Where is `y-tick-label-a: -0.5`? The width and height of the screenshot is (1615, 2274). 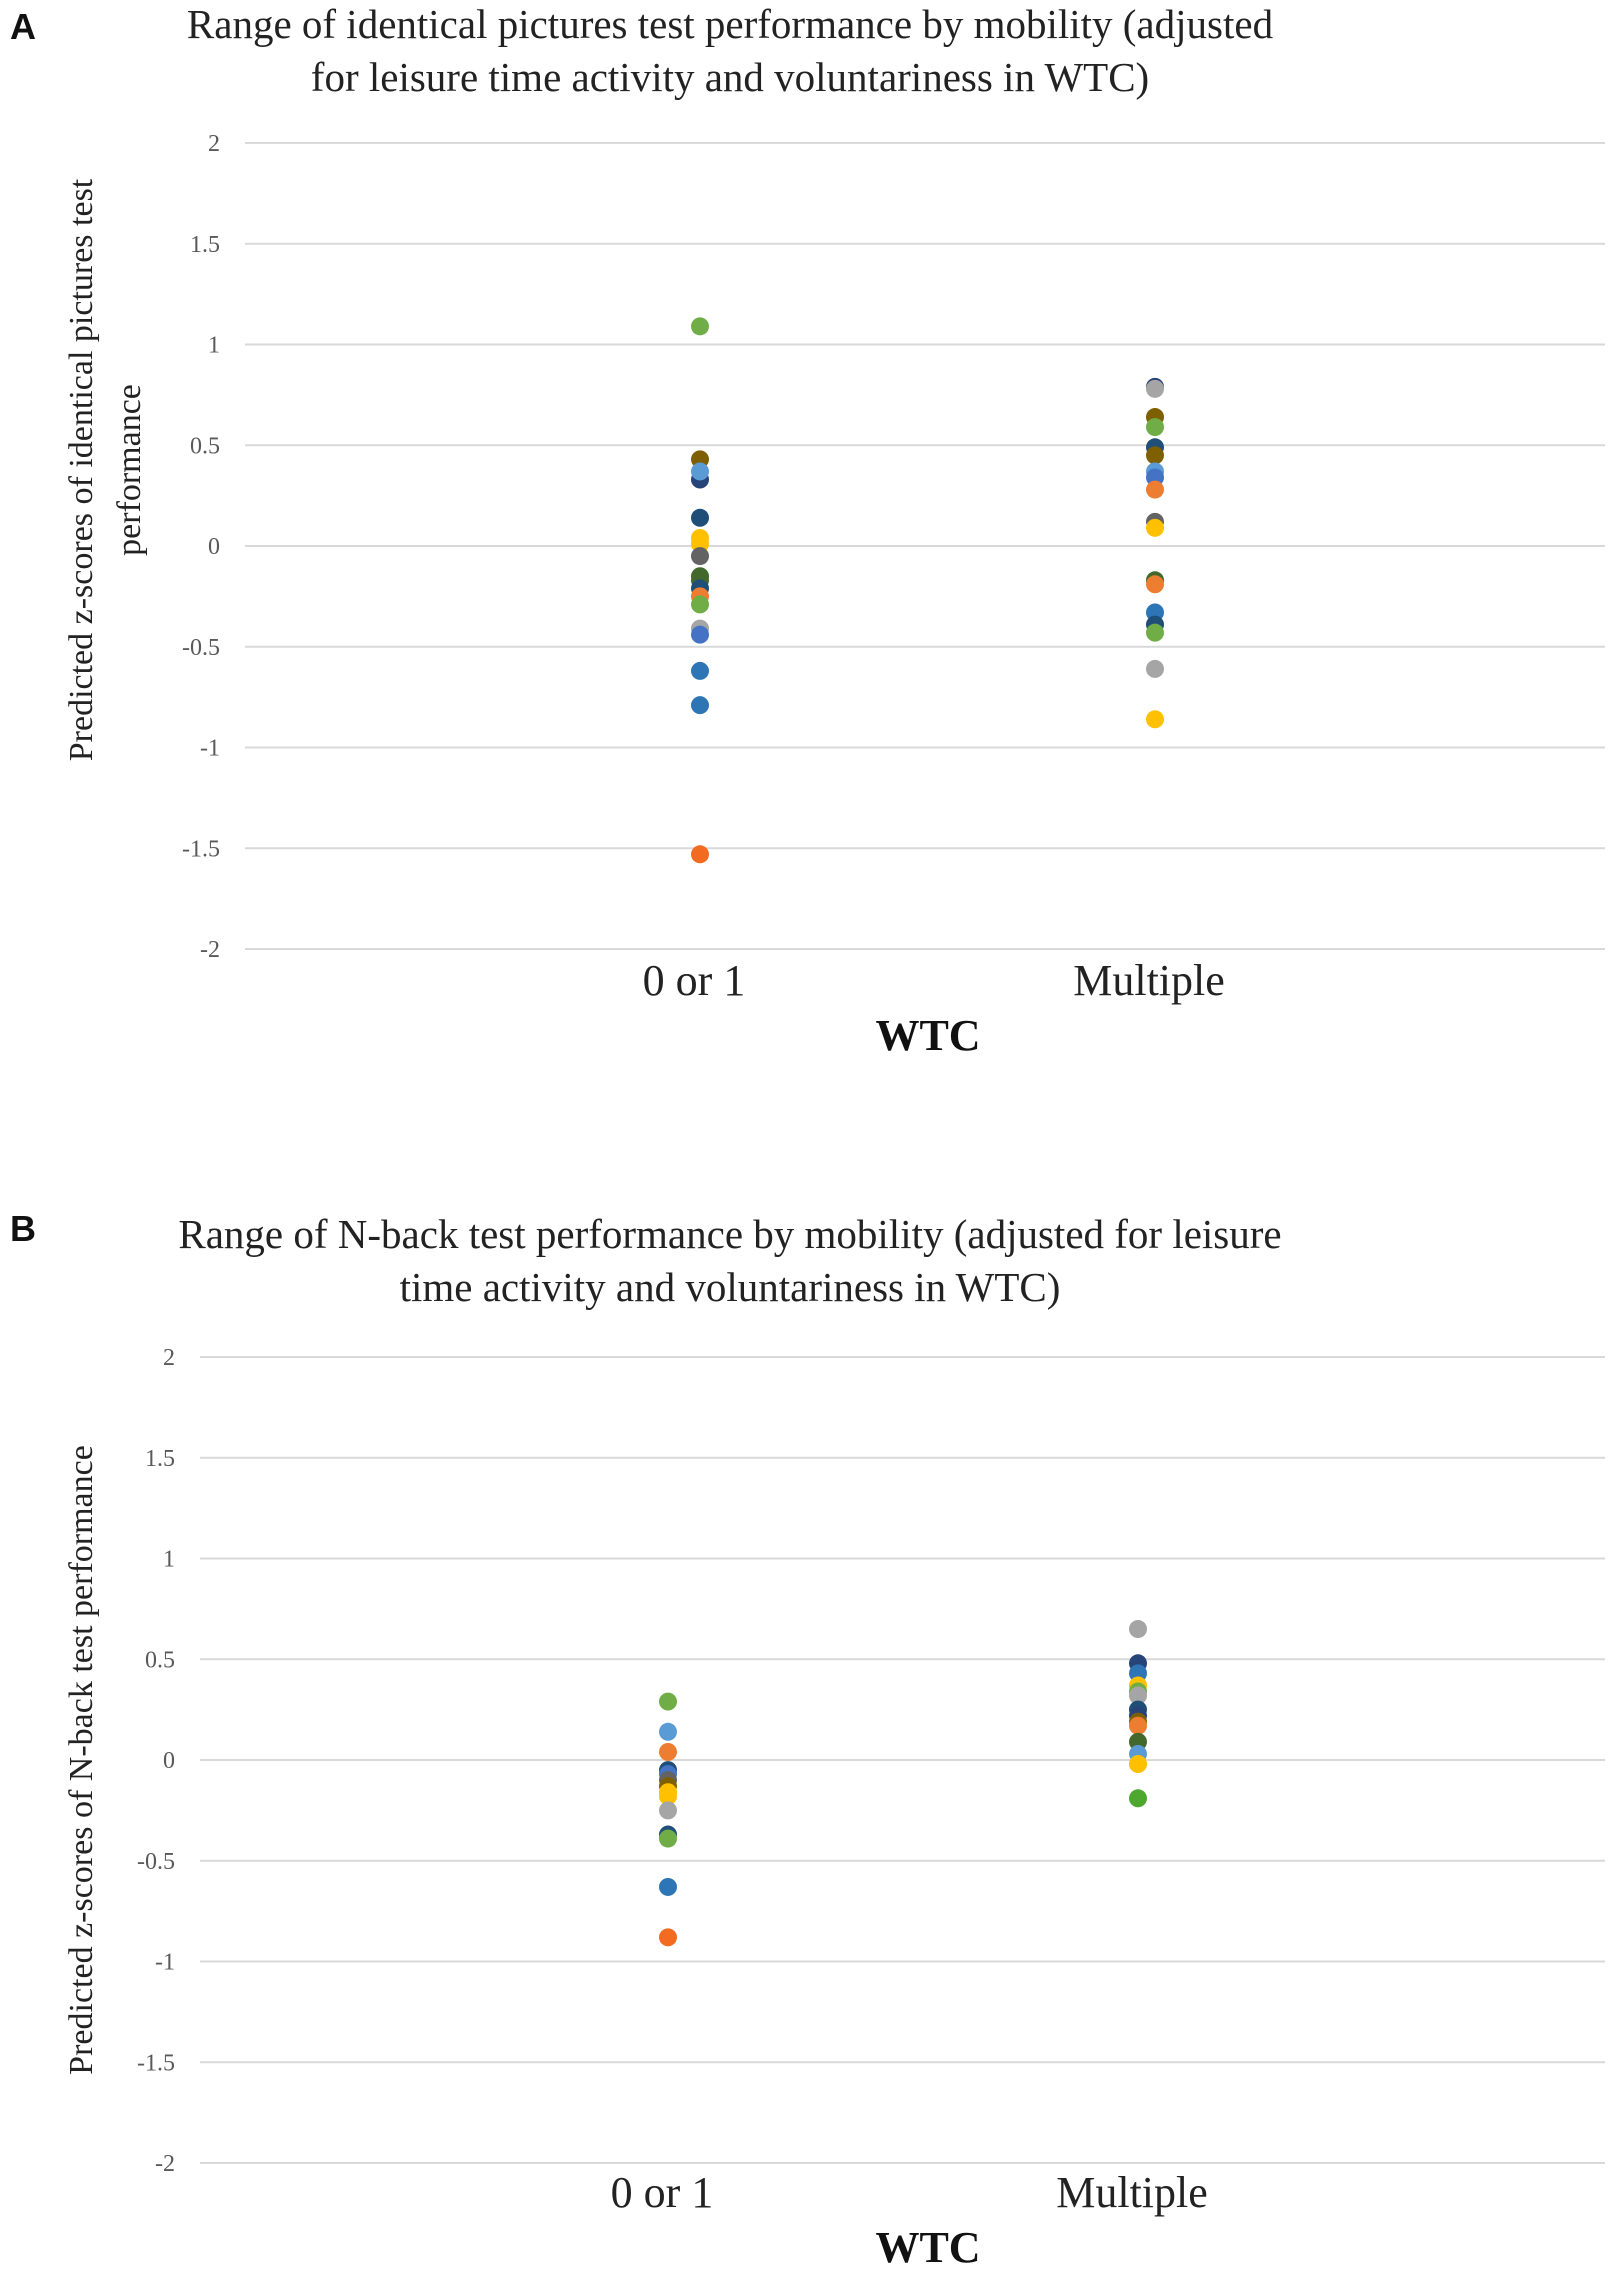 y-tick-label-a: -0.5 is located at coordinates (201, 648).